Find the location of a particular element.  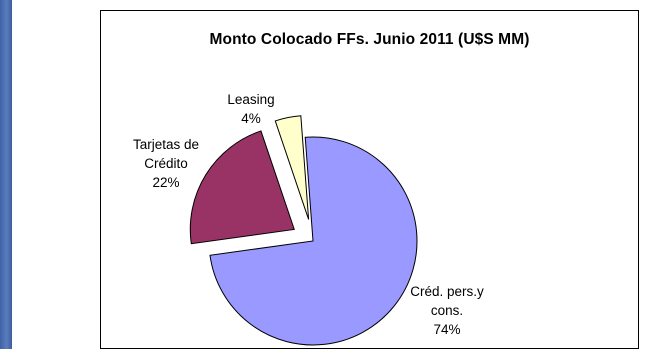

slide-top-strip is located at coordinates (332, 4).